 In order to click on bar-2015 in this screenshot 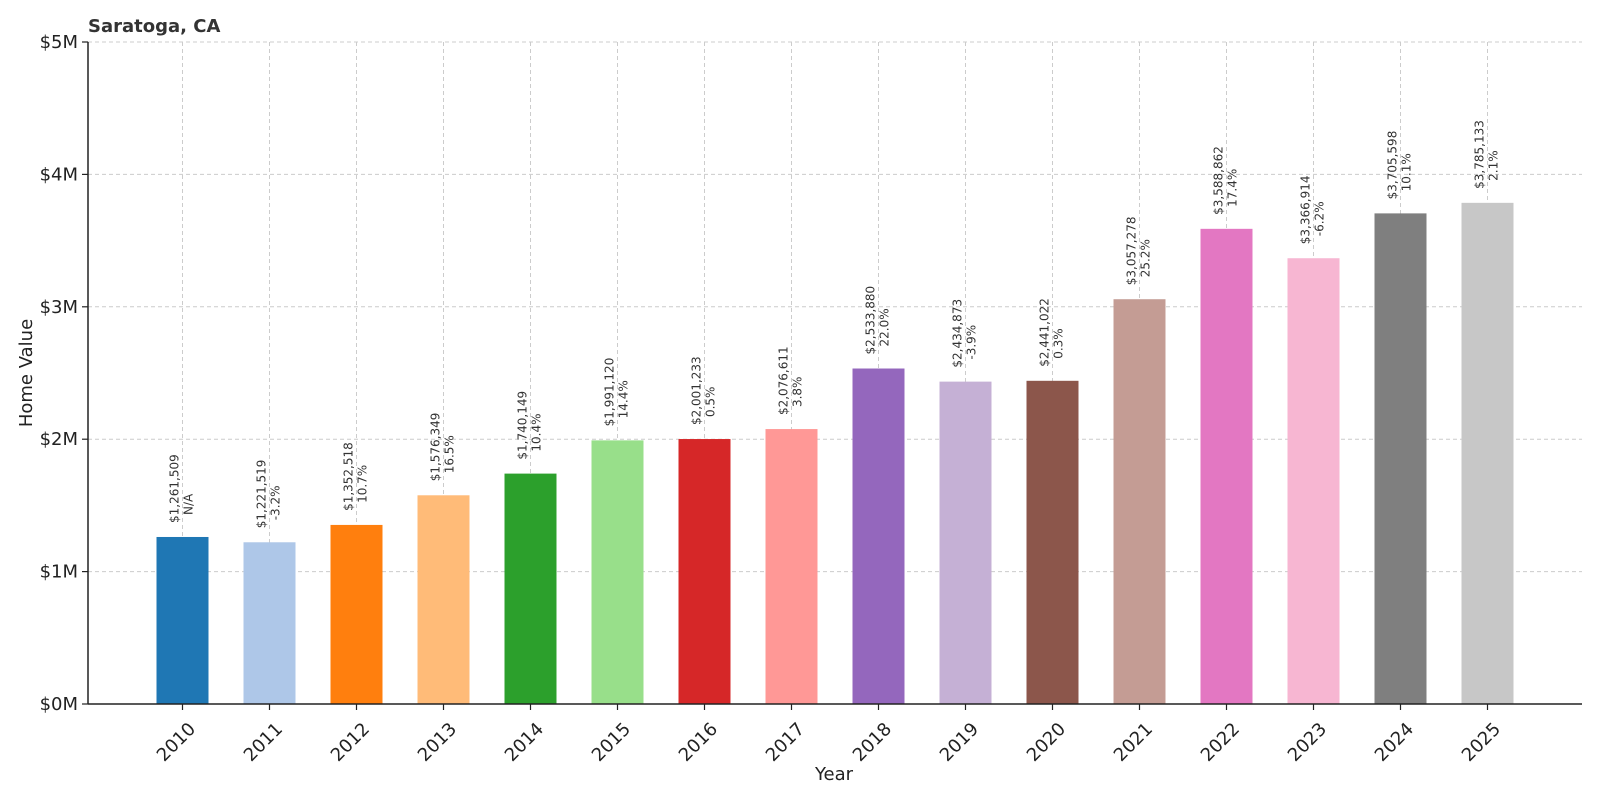, I will do `click(617, 572)`.